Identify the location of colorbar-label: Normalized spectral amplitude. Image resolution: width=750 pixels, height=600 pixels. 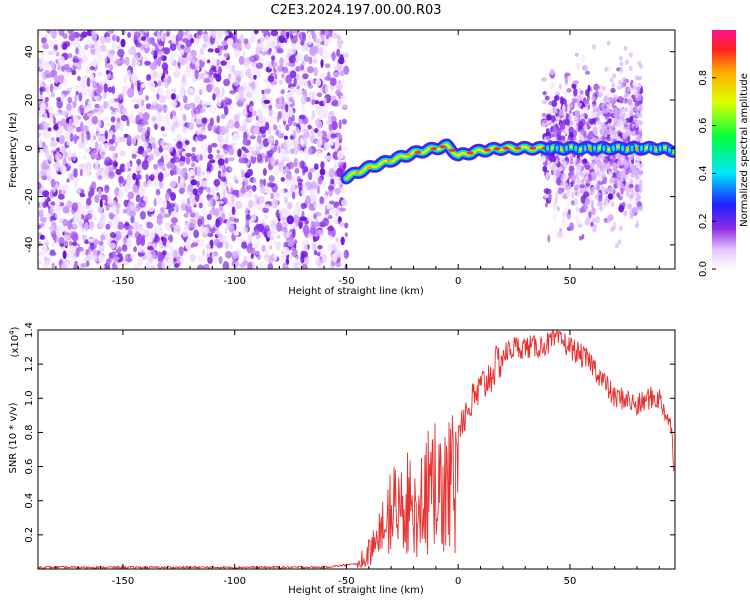
(744, 150).